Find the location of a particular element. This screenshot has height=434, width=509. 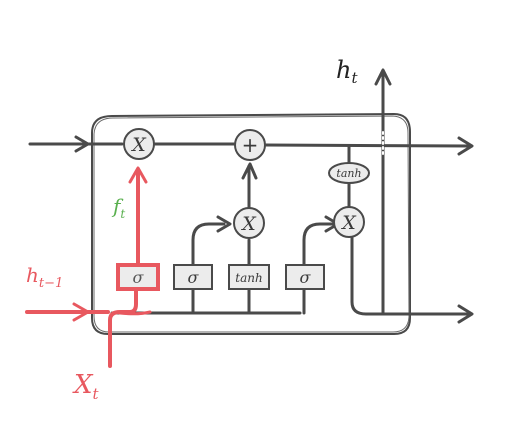

op-multiply-output: X is located at coordinates (349, 222).